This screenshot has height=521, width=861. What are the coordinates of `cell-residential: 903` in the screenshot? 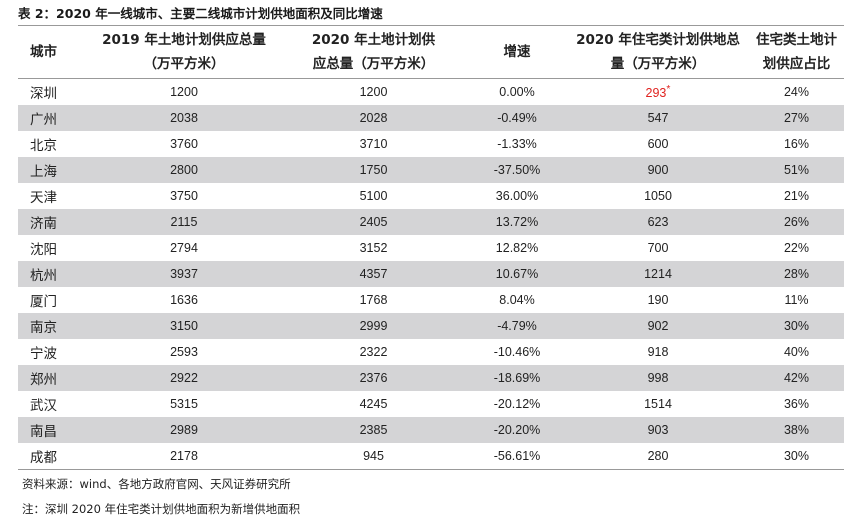 It's located at (658, 430).